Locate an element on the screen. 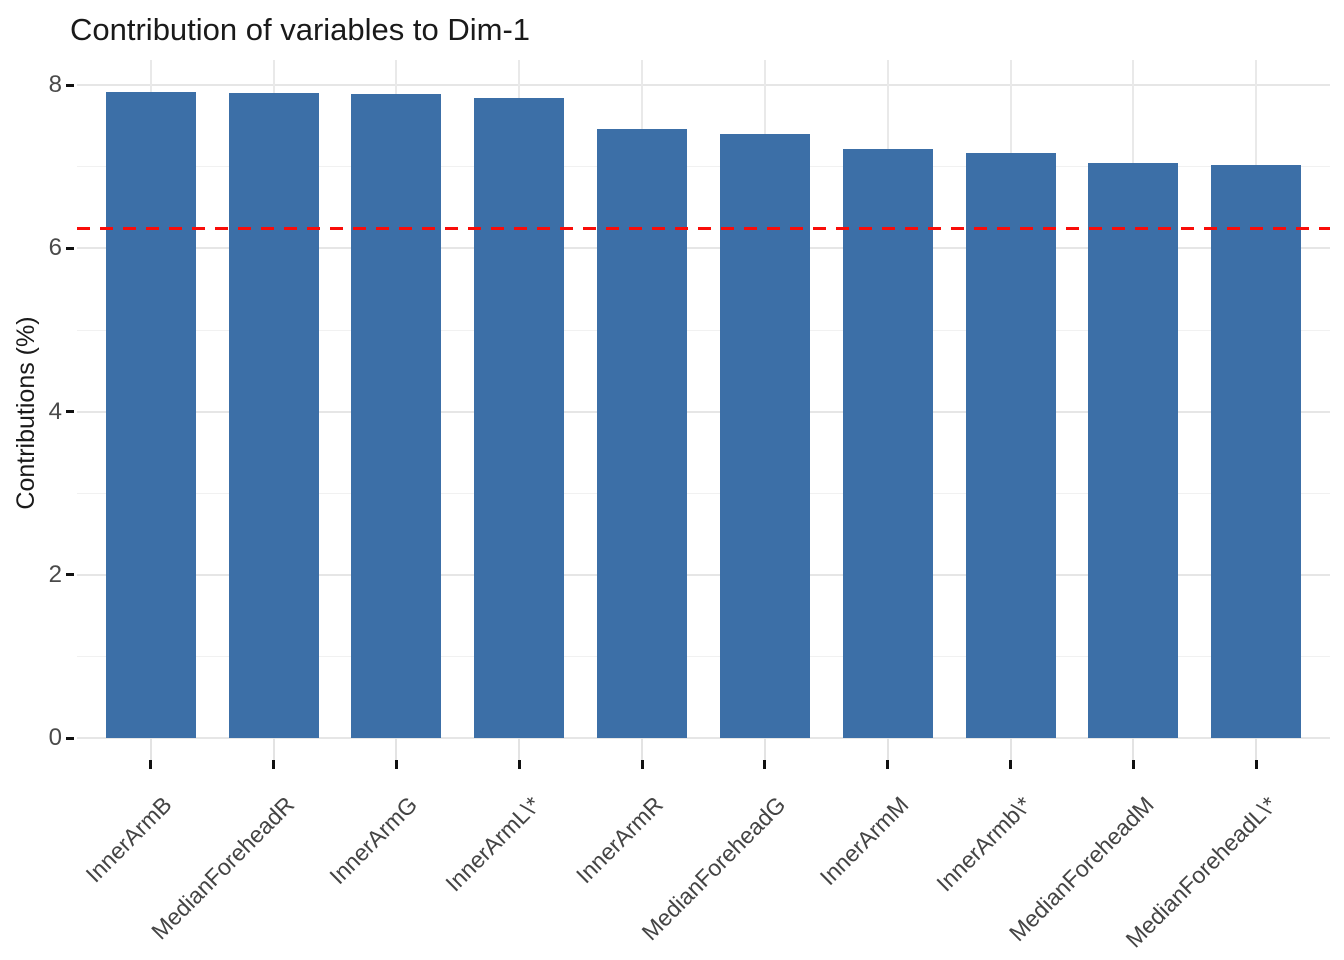  x-tick-label: InnerArmL\* is located at coordinates (492, 844).